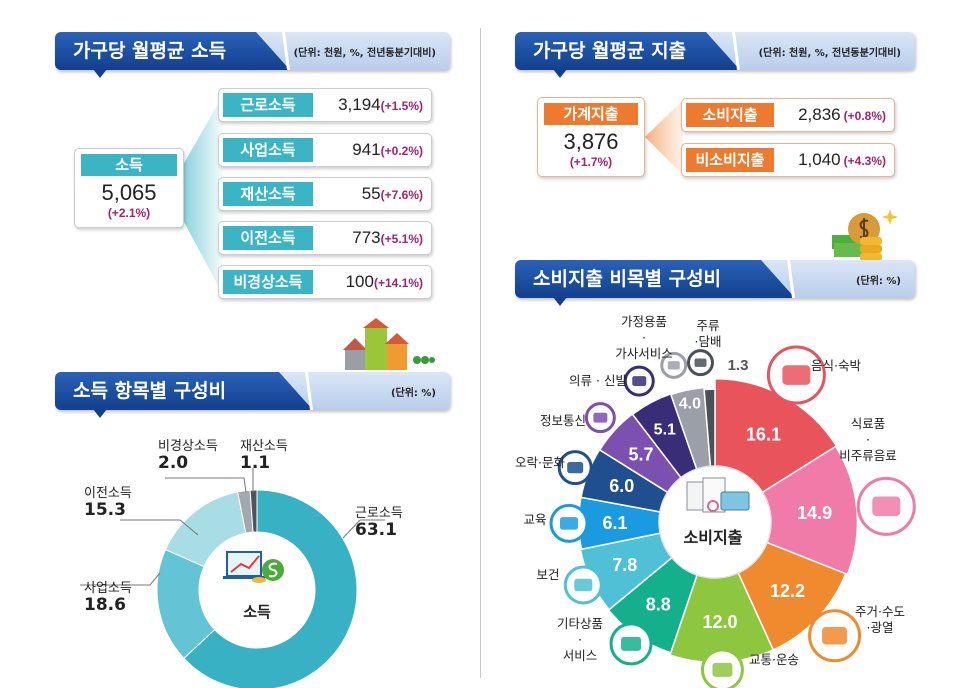  What do you see at coordinates (173, 463) in the screenshot?
I see `donut-value-label: 2.0` at bounding box center [173, 463].